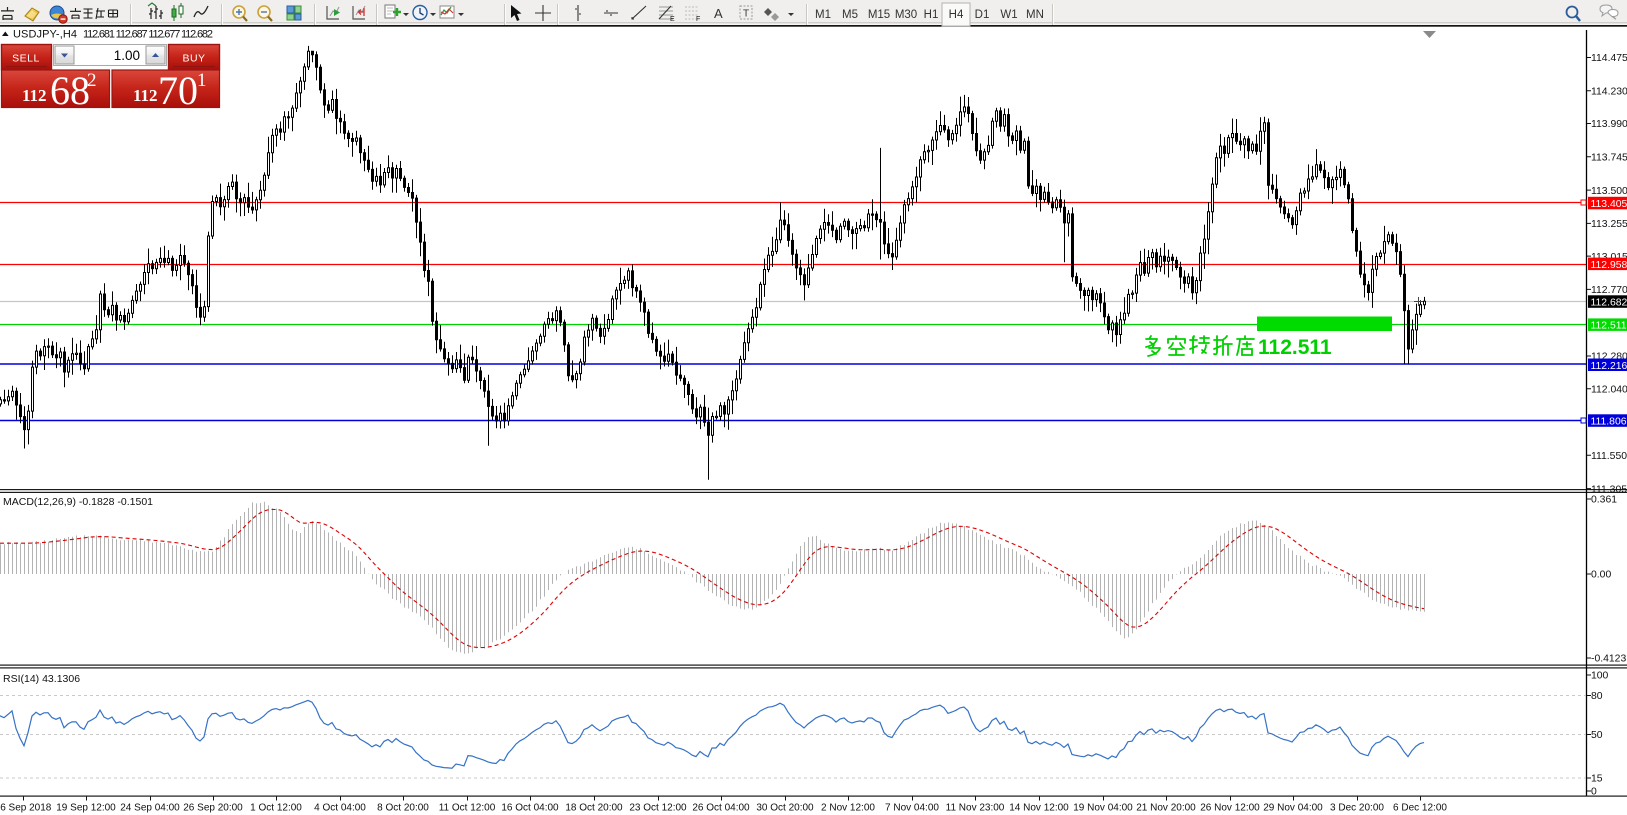 This screenshot has width=1627, height=815. I want to click on svg-text: 21 Nov 20:00, so click(1166, 808).